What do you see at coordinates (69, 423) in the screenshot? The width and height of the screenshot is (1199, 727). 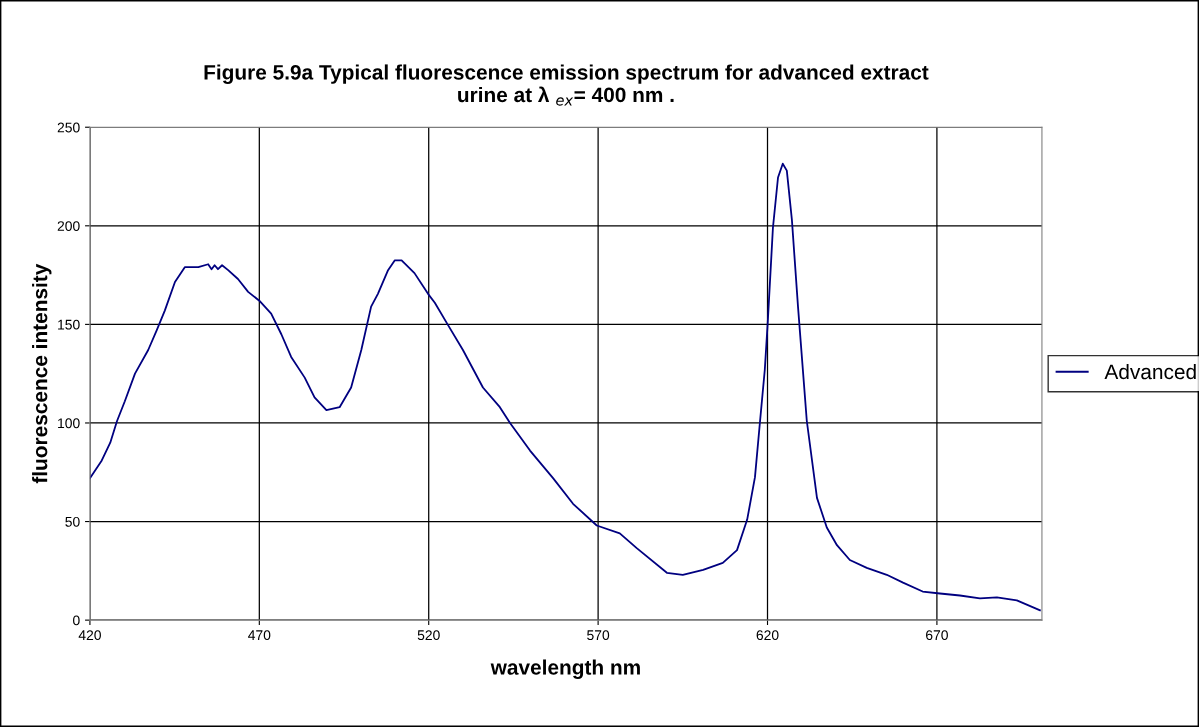 I see `y-tick-label: 100` at bounding box center [69, 423].